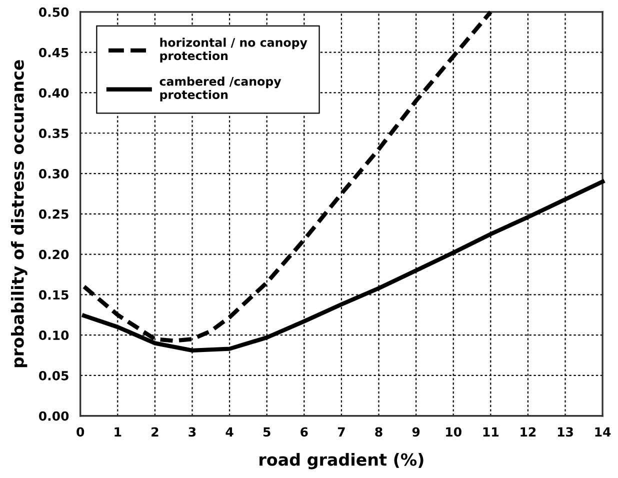 The width and height of the screenshot is (618, 478). What do you see at coordinates (221, 89) in the screenshot?
I see `legend-label: cambered /canopy protection` at bounding box center [221, 89].